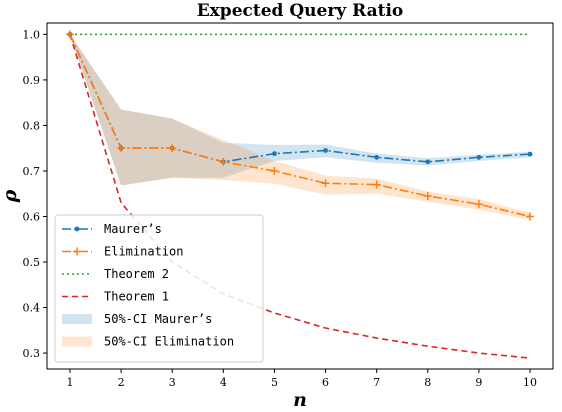 This screenshot has height=412, width=562. Describe the element at coordinates (376, 382) in the screenshot. I see `x-tick-label: 7` at that location.